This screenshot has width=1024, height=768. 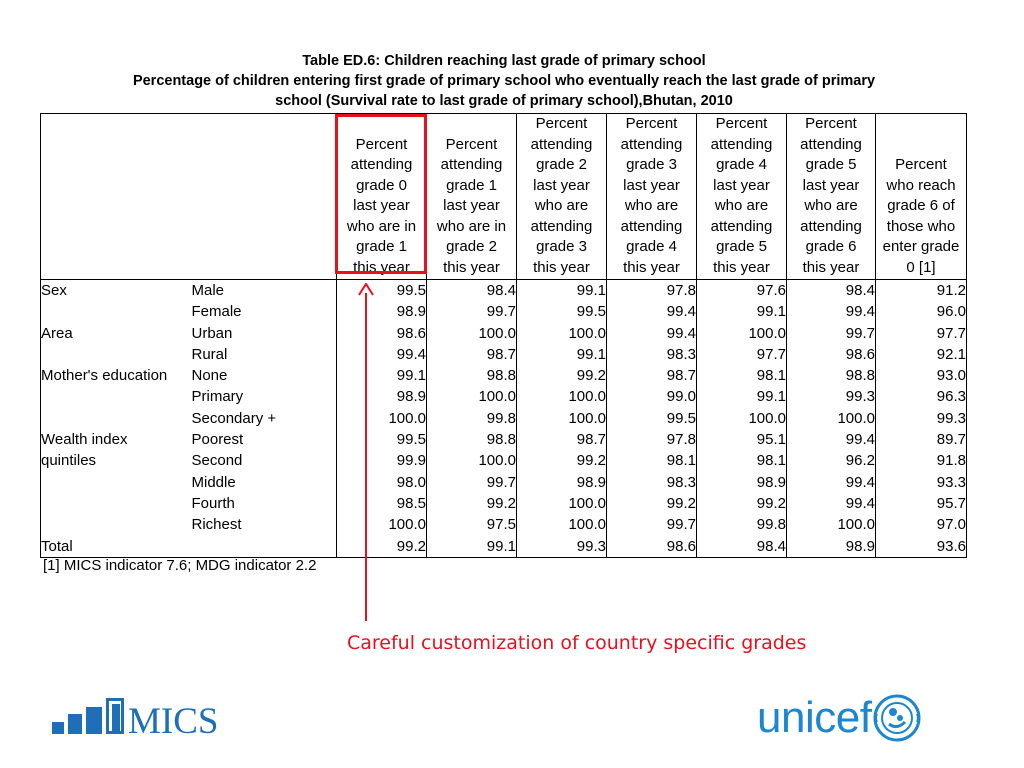 I want to click on mics-logo: MICS, so click(x=135, y=720).